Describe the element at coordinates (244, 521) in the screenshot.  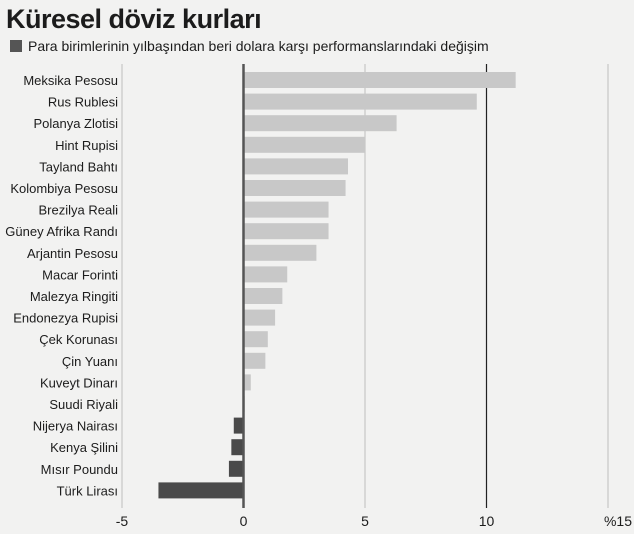
I see `x-tick-label: 0` at that location.